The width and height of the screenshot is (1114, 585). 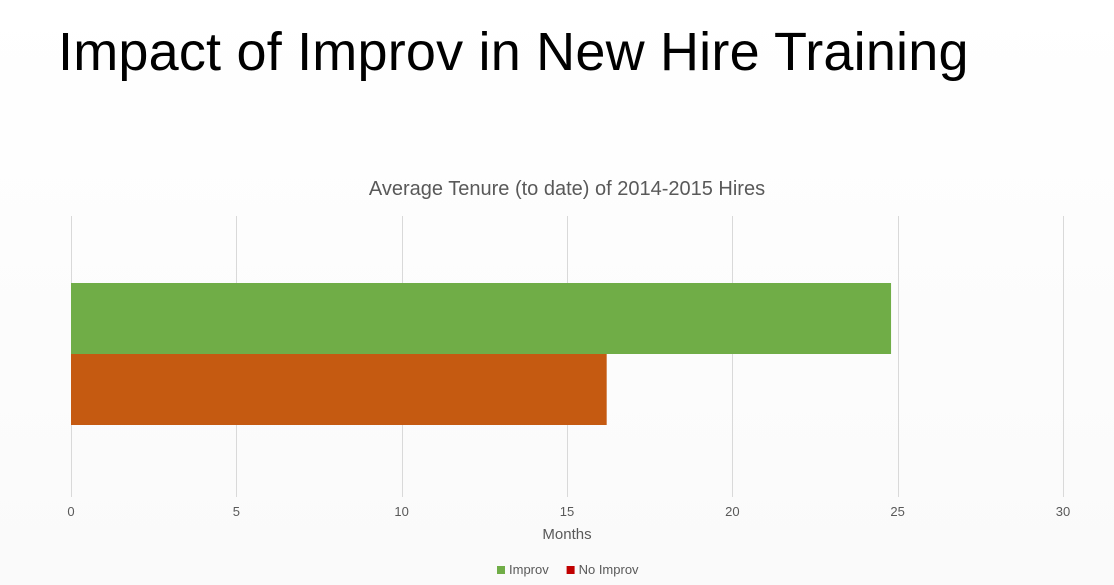 What do you see at coordinates (732, 511) in the screenshot?
I see `x-tick-label: 20` at bounding box center [732, 511].